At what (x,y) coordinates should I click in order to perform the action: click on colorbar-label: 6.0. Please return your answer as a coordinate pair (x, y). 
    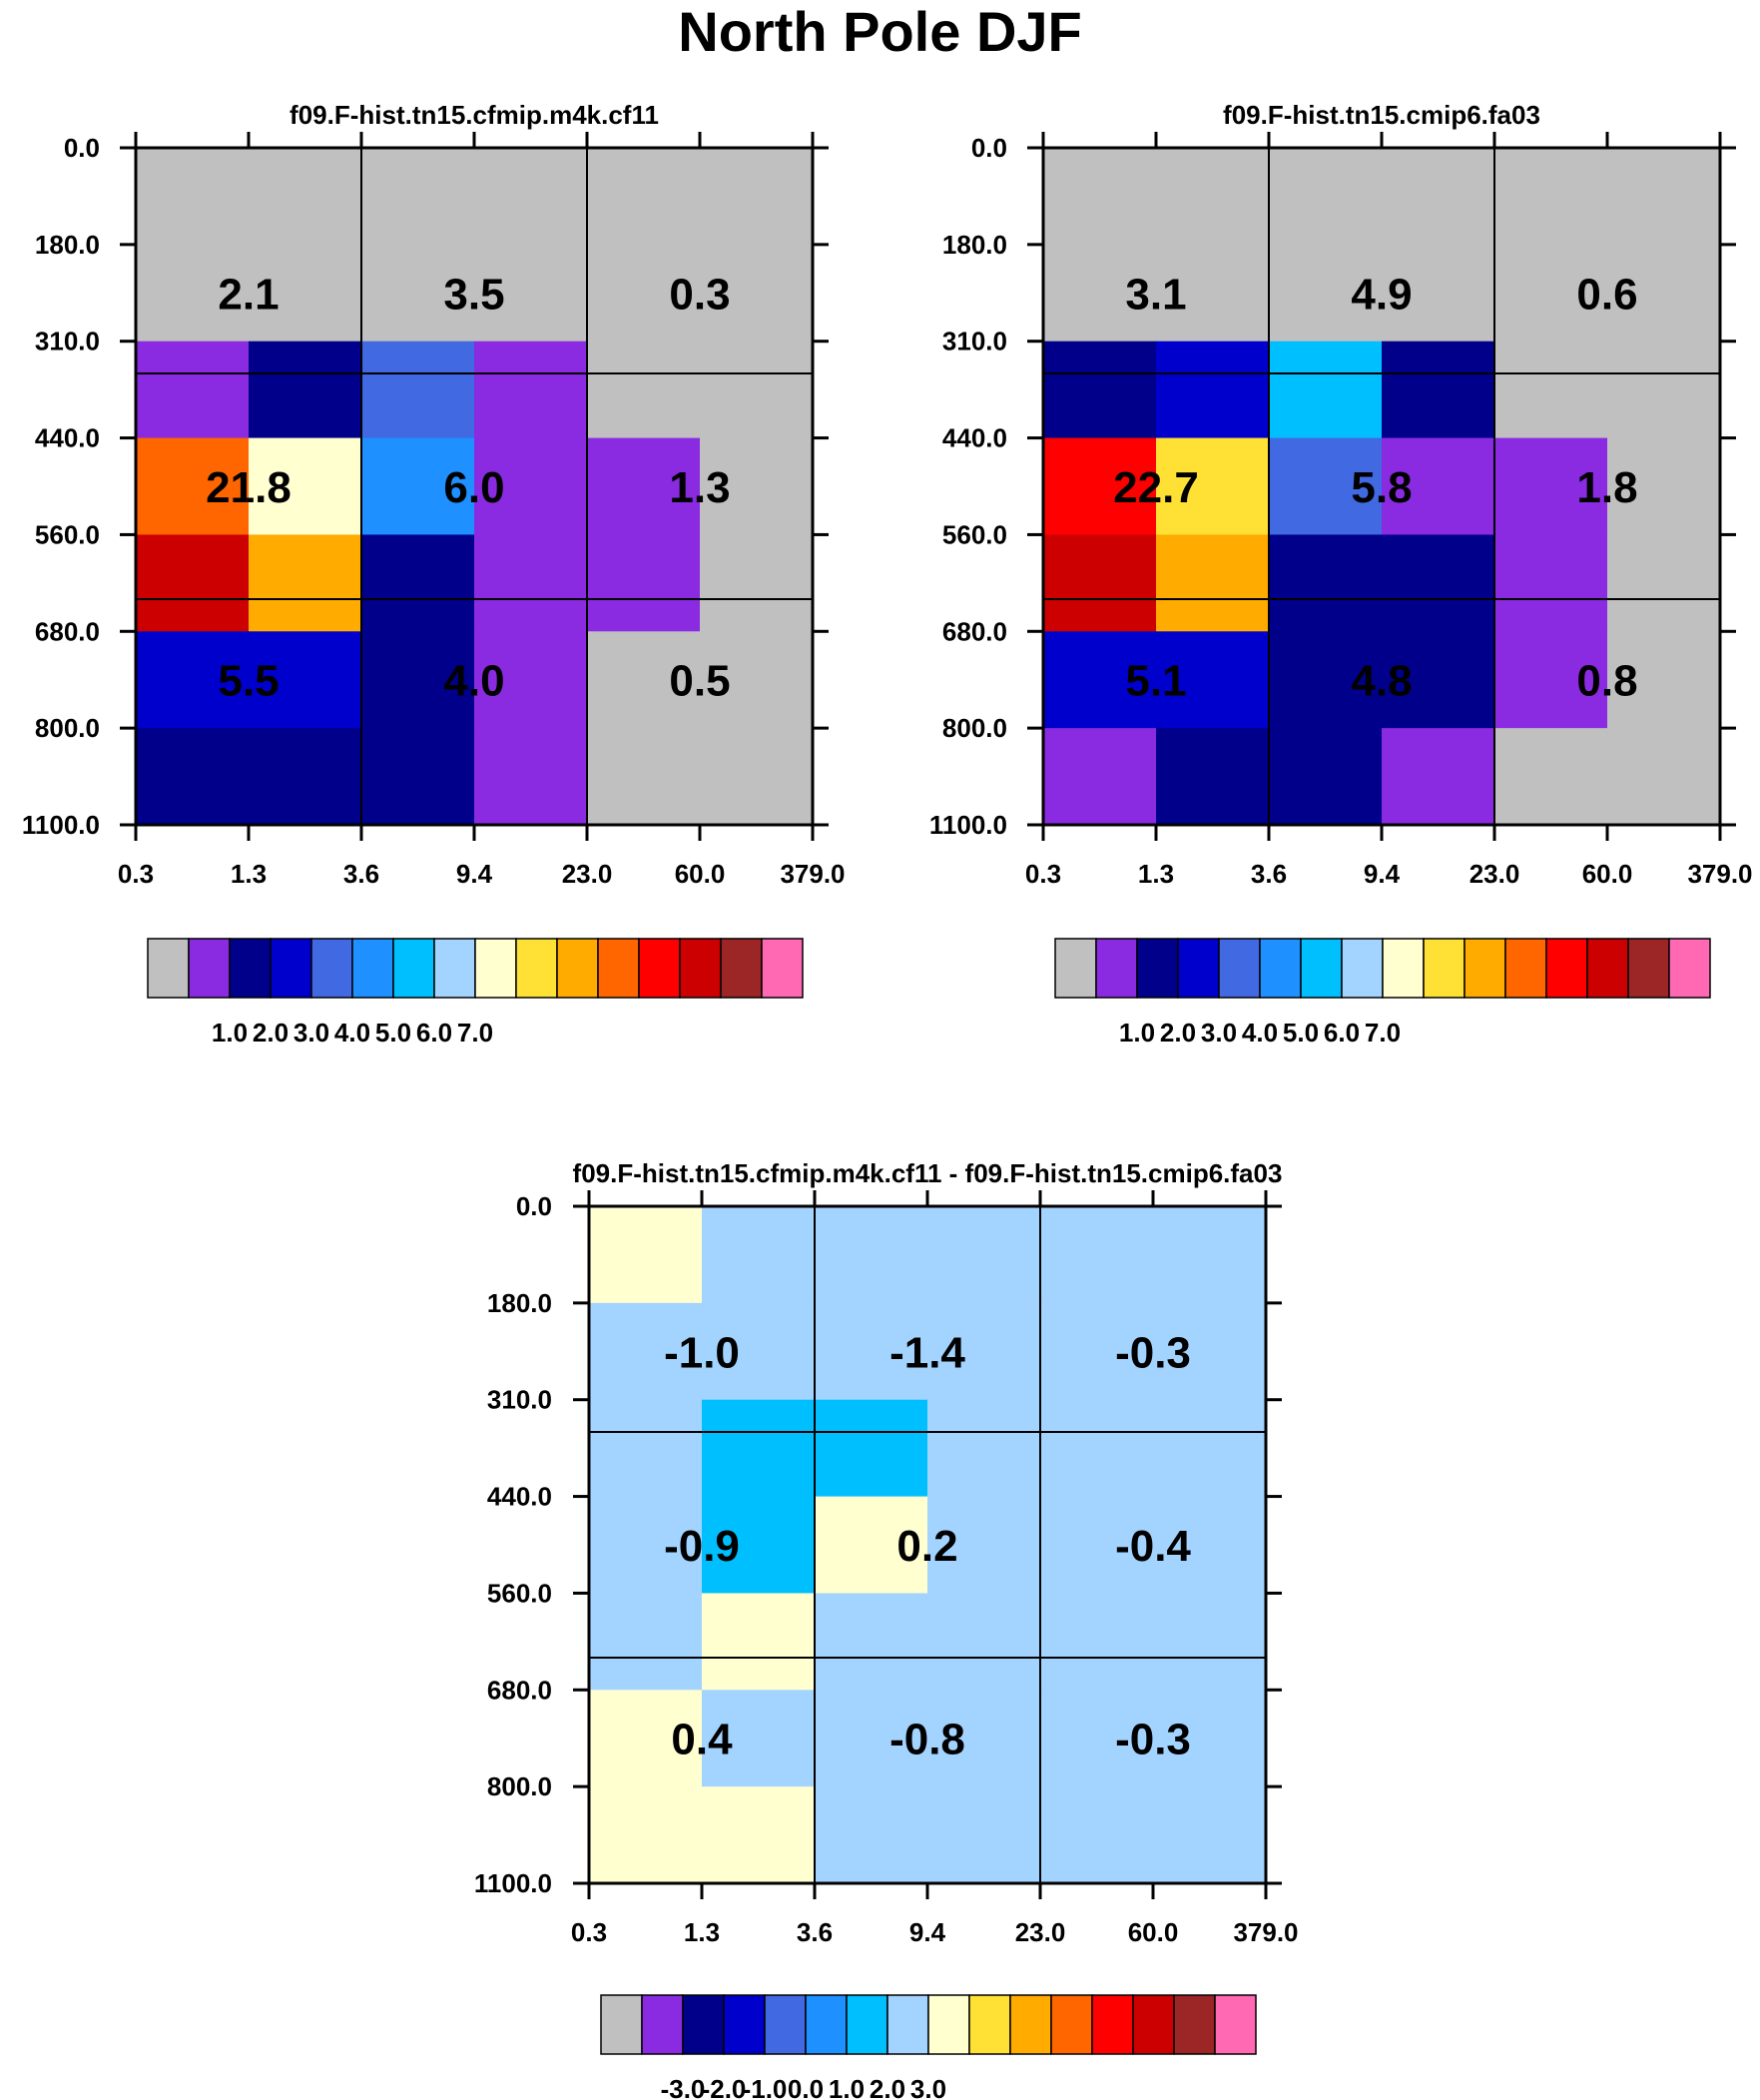
    Looking at the image, I should click on (1342, 1033).